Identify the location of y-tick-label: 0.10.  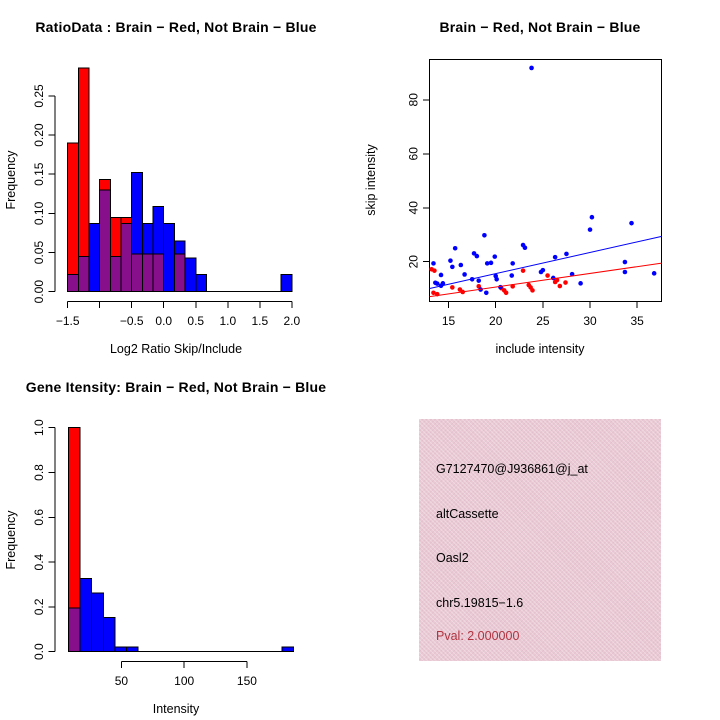
(39, 213).